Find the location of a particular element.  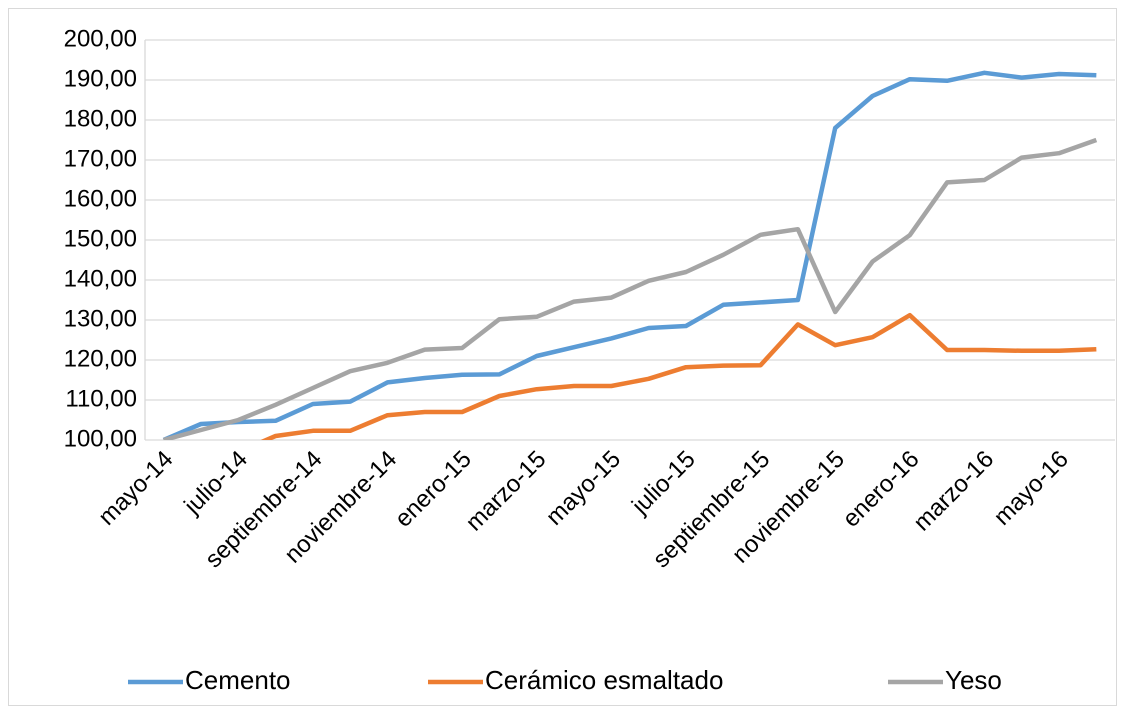

y-tick-label: 120,00 is located at coordinates (100, 358).